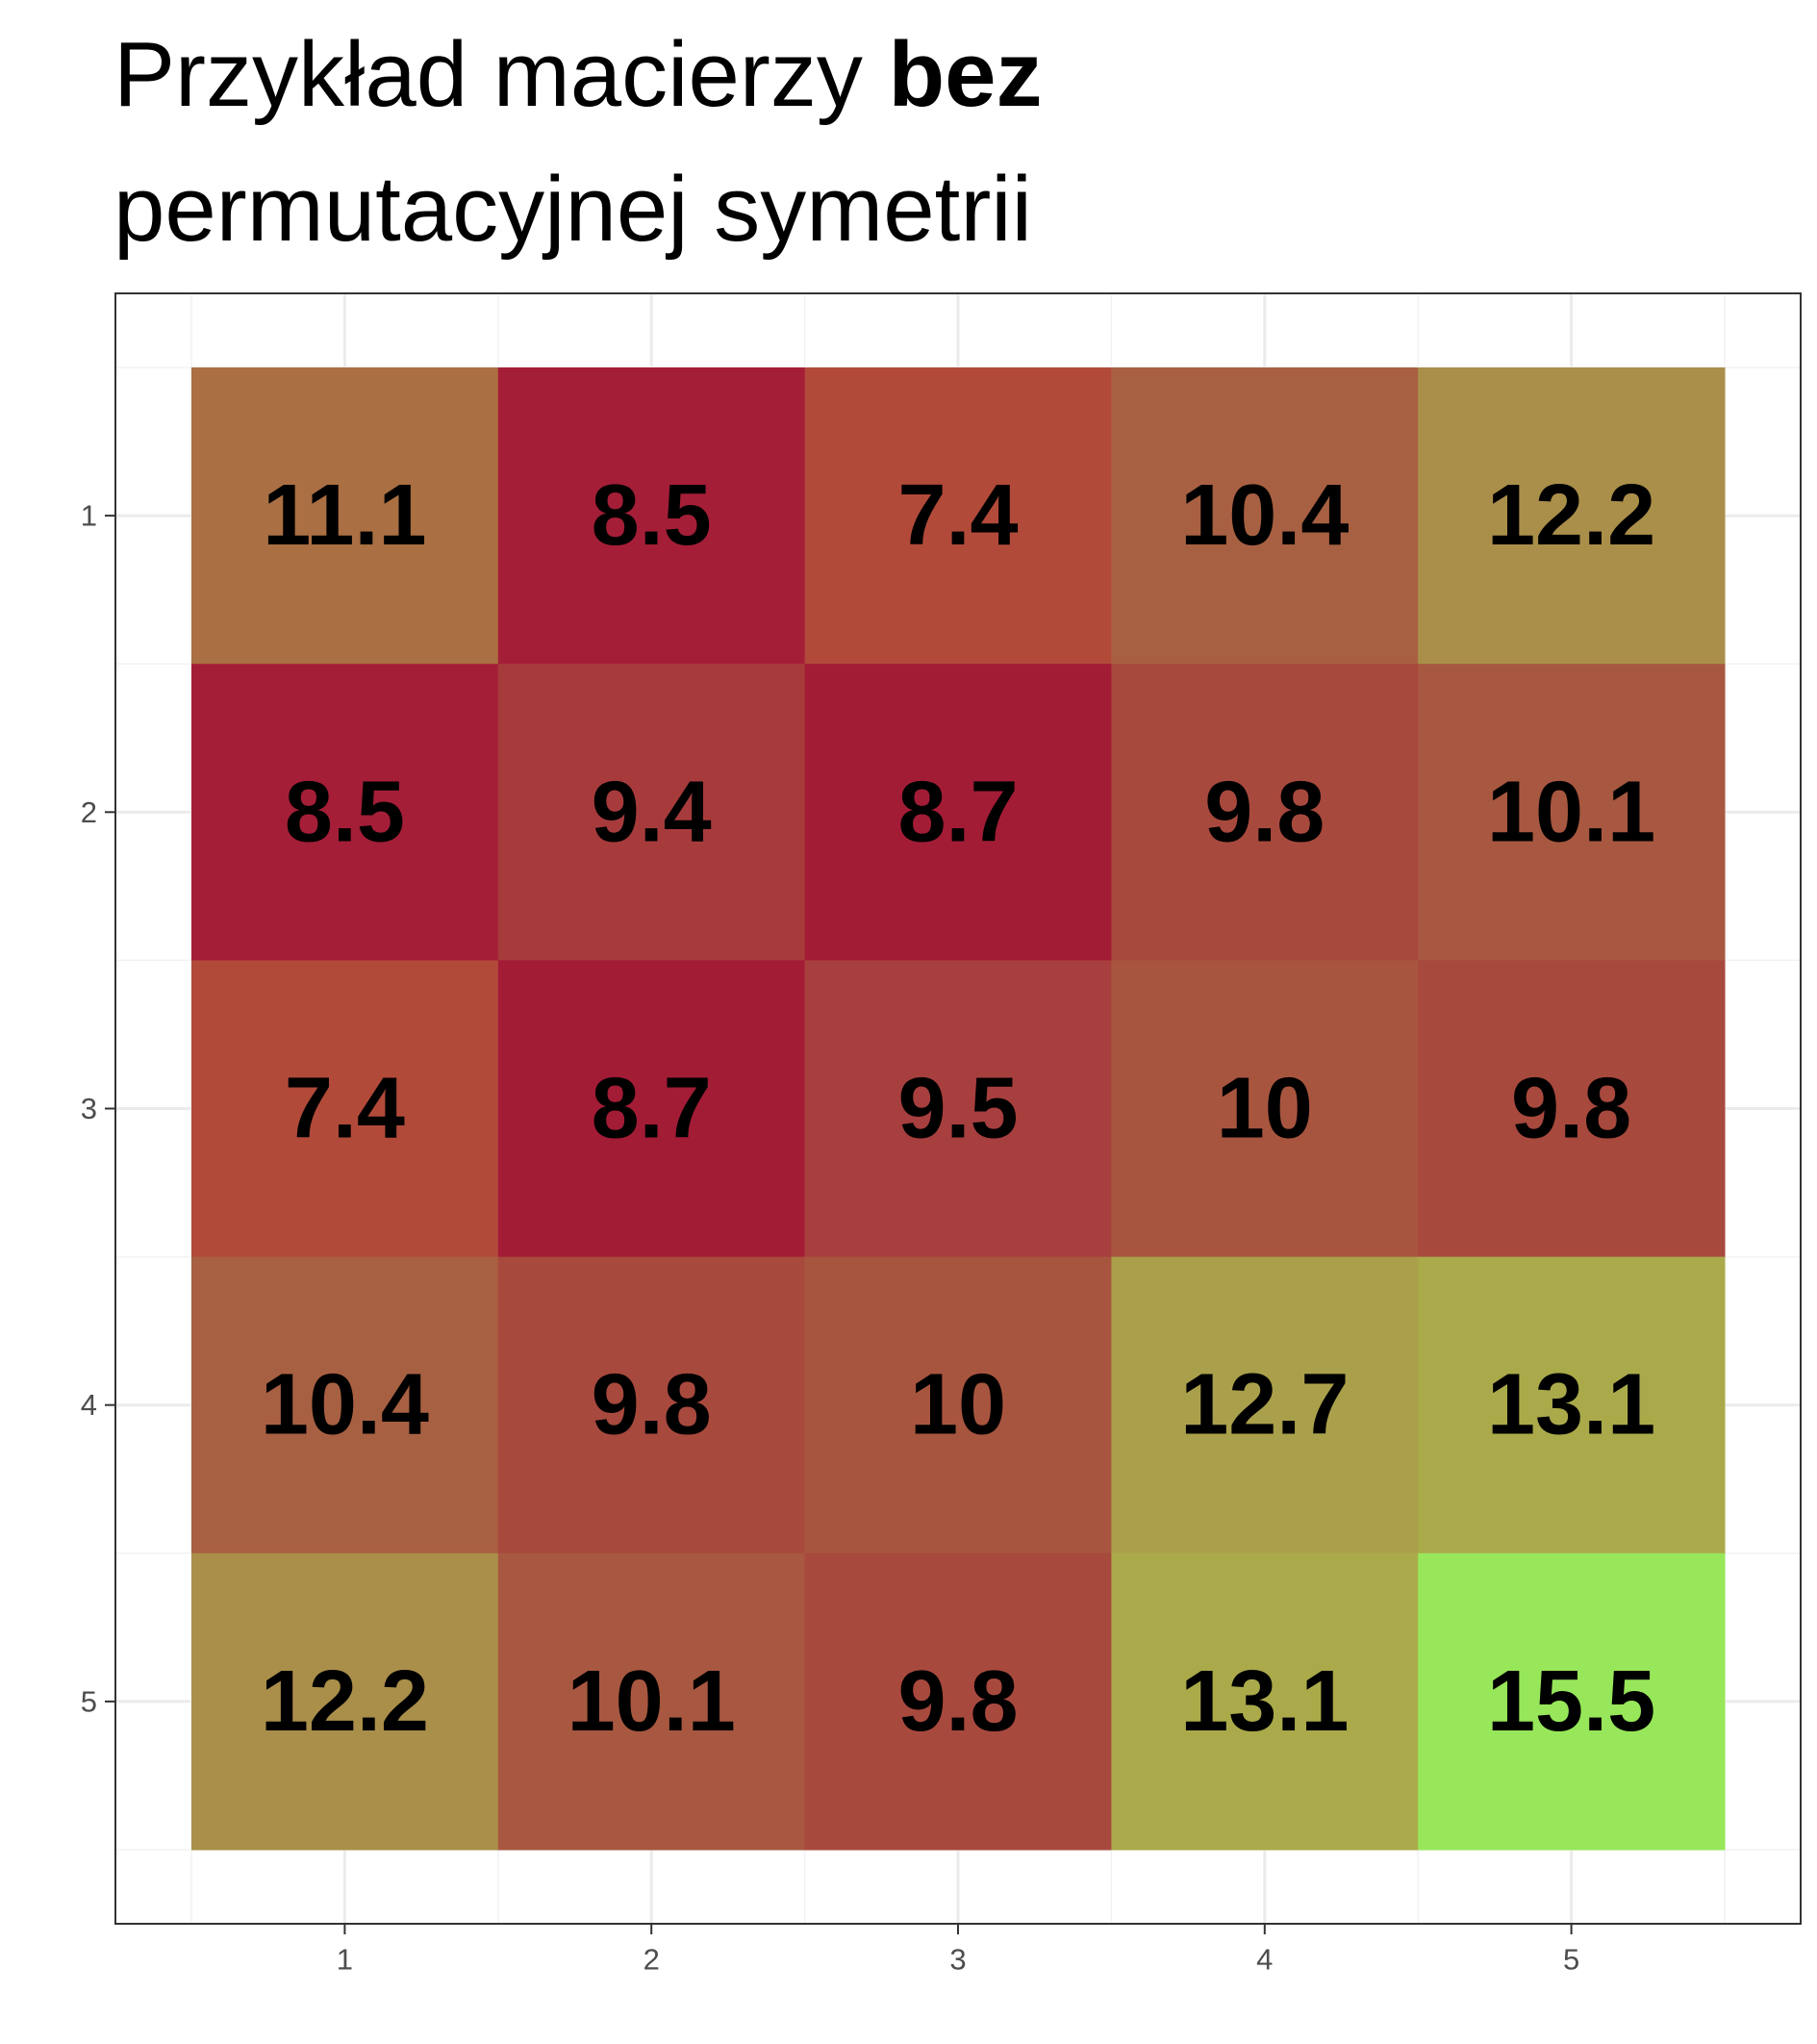  What do you see at coordinates (345, 1960) in the screenshot?
I see `x-tick-label: 1` at bounding box center [345, 1960].